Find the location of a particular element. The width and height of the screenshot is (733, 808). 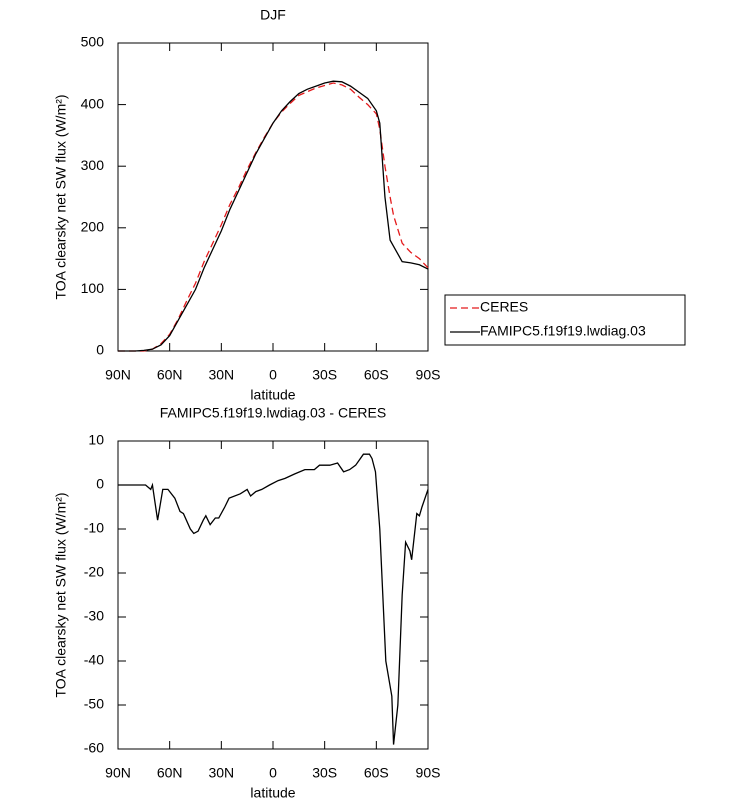

legend-label: FAMIPC5.f19f19.lwdiag.03 is located at coordinates (563, 331).